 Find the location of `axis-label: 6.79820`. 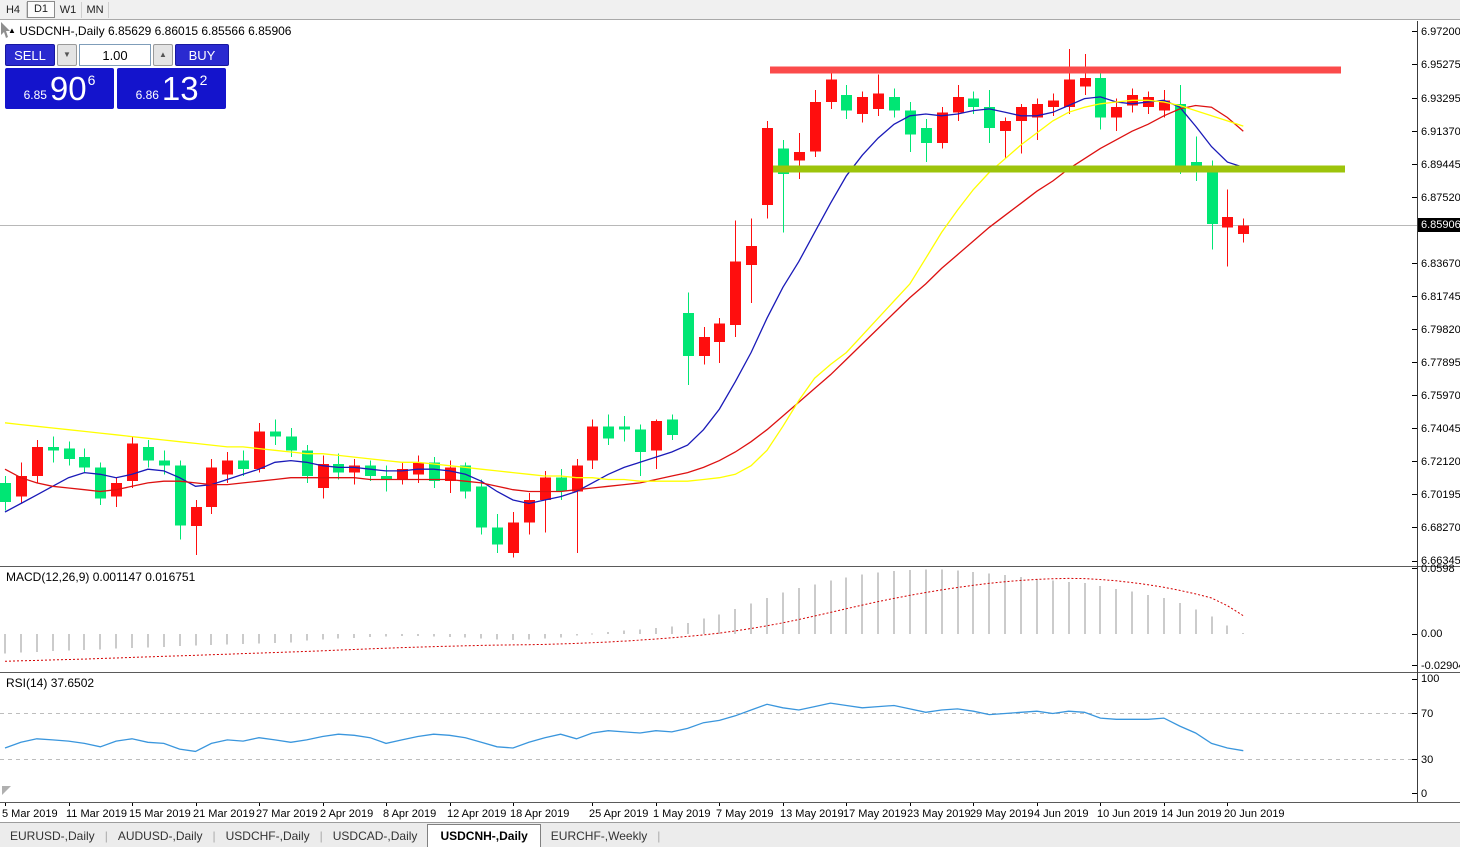

axis-label: 6.79820 is located at coordinates (1440, 329).